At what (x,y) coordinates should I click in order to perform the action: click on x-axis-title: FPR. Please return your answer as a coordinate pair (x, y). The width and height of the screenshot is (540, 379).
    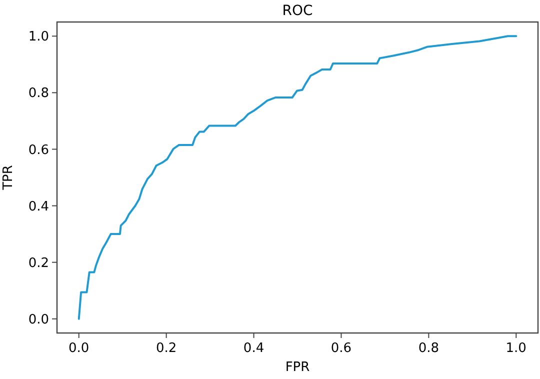
    Looking at the image, I should click on (297, 367).